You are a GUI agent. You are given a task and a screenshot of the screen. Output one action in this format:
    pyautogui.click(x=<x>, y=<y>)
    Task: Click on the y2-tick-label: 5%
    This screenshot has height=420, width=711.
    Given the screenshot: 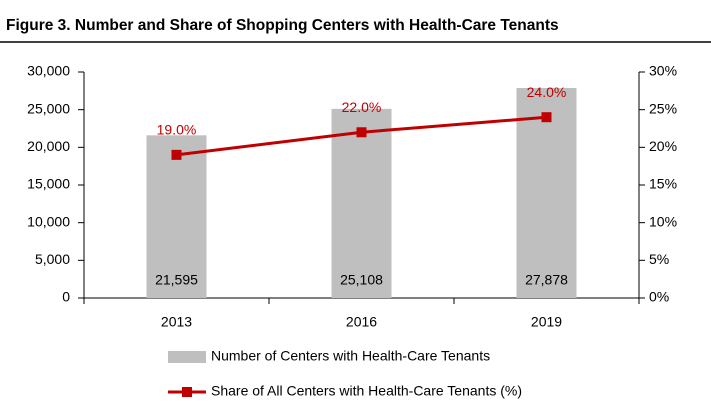 What is the action you would take?
    pyautogui.click(x=659, y=259)
    